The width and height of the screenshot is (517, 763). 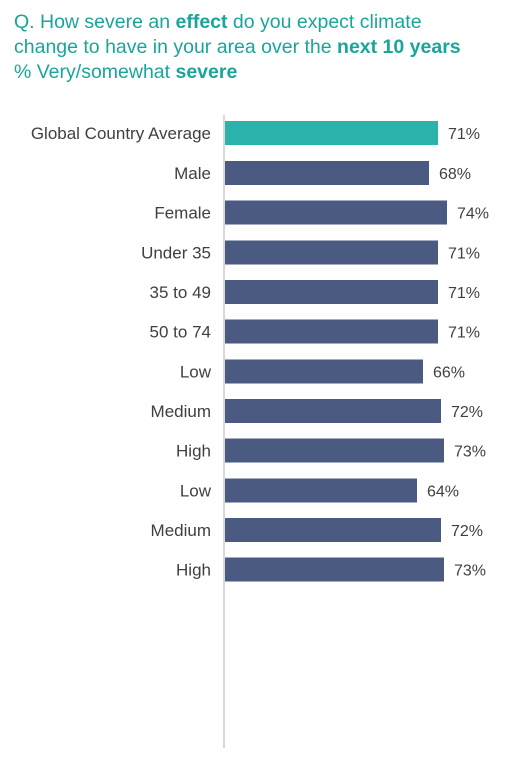 What do you see at coordinates (95, 72) in the screenshot?
I see `question-subtitle: % Very/somewhat` at bounding box center [95, 72].